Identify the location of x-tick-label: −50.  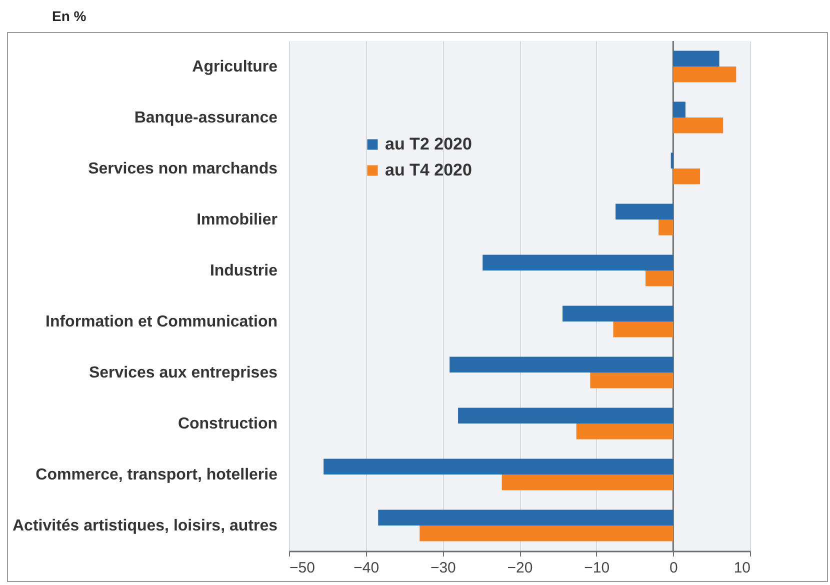
(302, 568).